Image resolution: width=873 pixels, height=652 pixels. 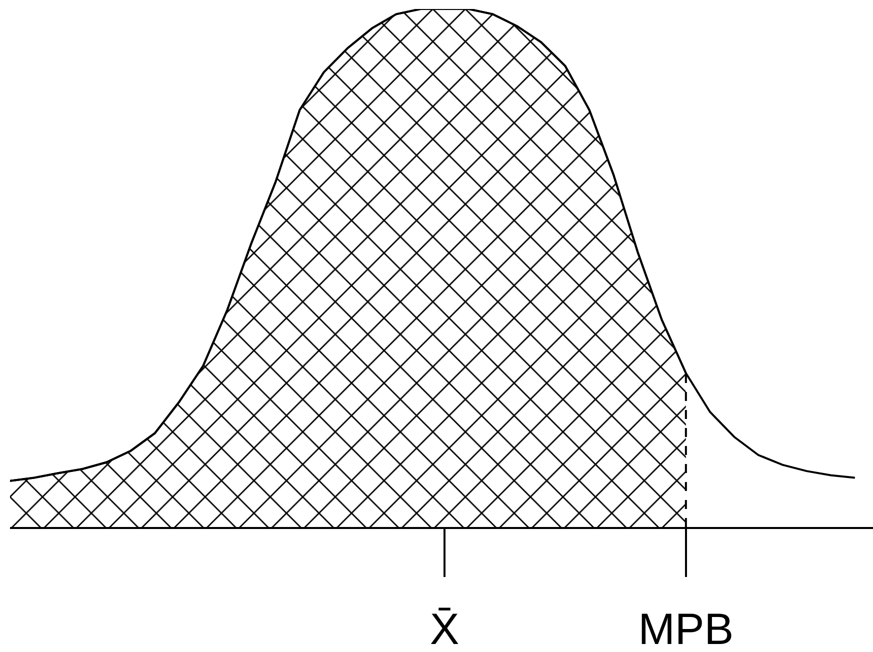 I want to click on x-tick-label: X̄, so click(x=445, y=628).